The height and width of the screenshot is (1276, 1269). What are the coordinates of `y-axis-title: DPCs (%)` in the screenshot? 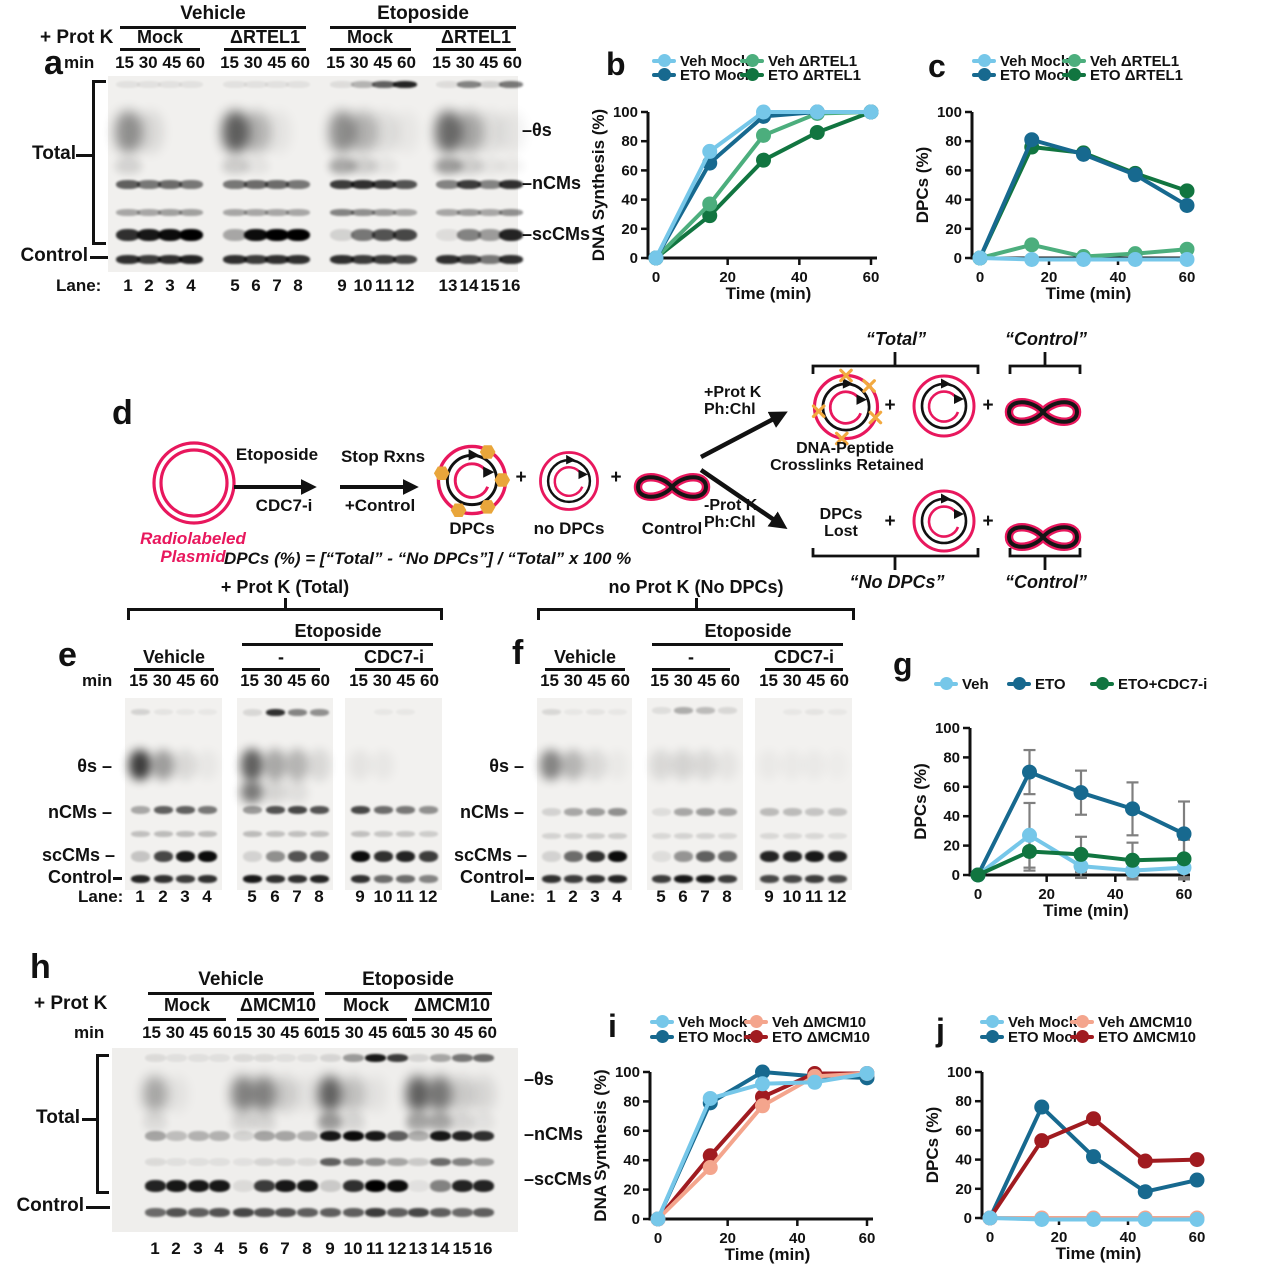 It's located at (932, 1145).